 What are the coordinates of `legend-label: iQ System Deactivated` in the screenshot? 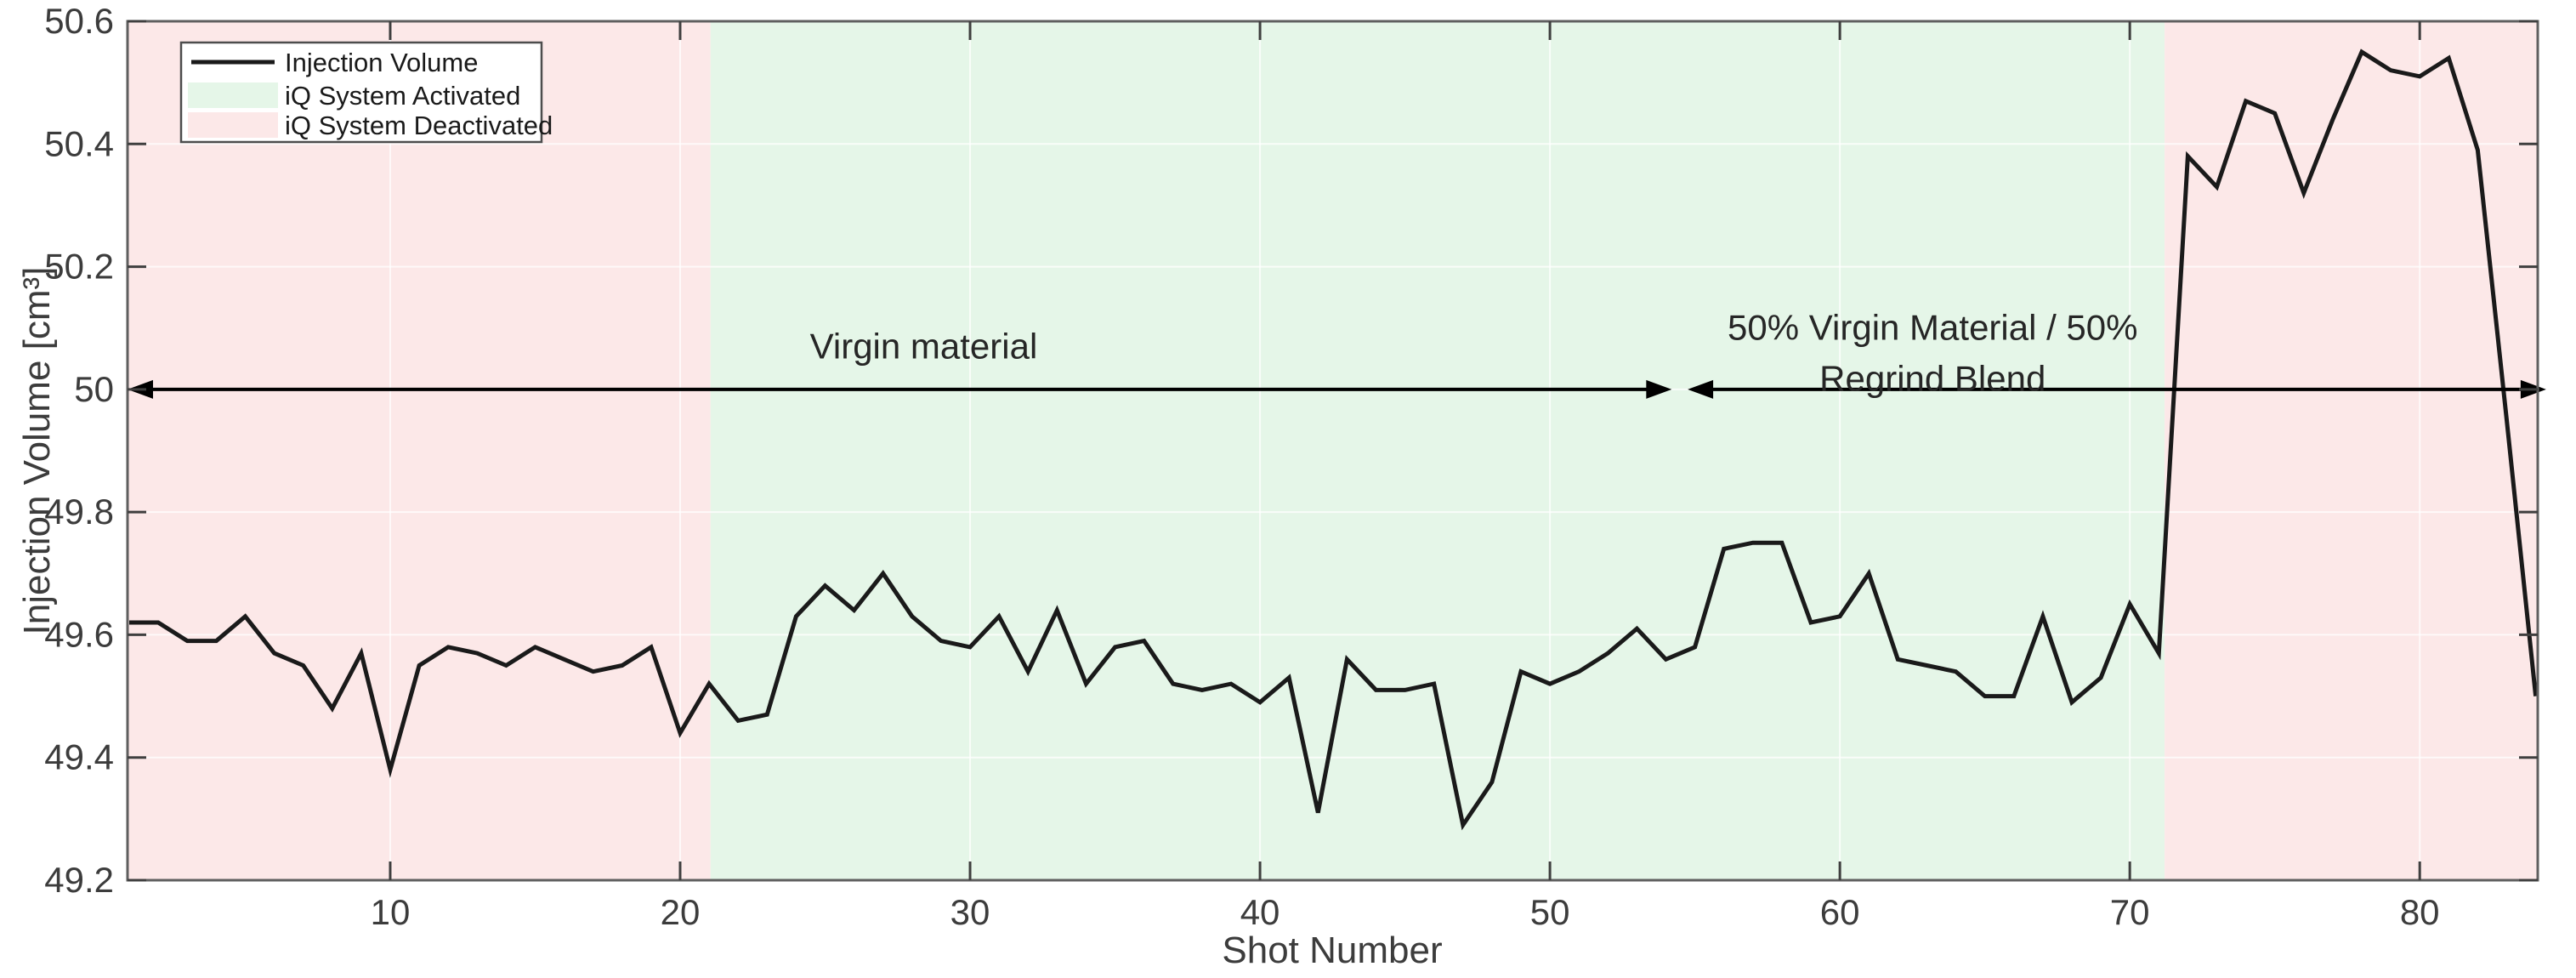 It's located at (419, 125).